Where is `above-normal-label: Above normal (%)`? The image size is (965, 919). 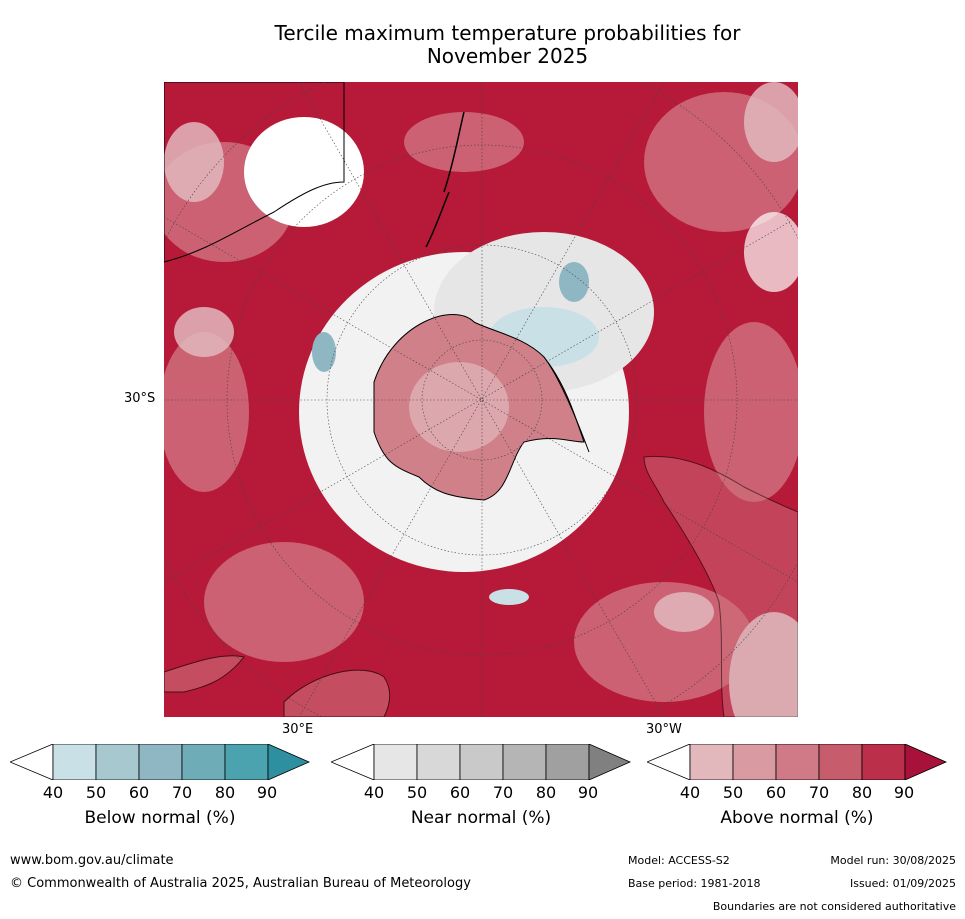 above-normal-label: Above normal (%) is located at coordinates (797, 818).